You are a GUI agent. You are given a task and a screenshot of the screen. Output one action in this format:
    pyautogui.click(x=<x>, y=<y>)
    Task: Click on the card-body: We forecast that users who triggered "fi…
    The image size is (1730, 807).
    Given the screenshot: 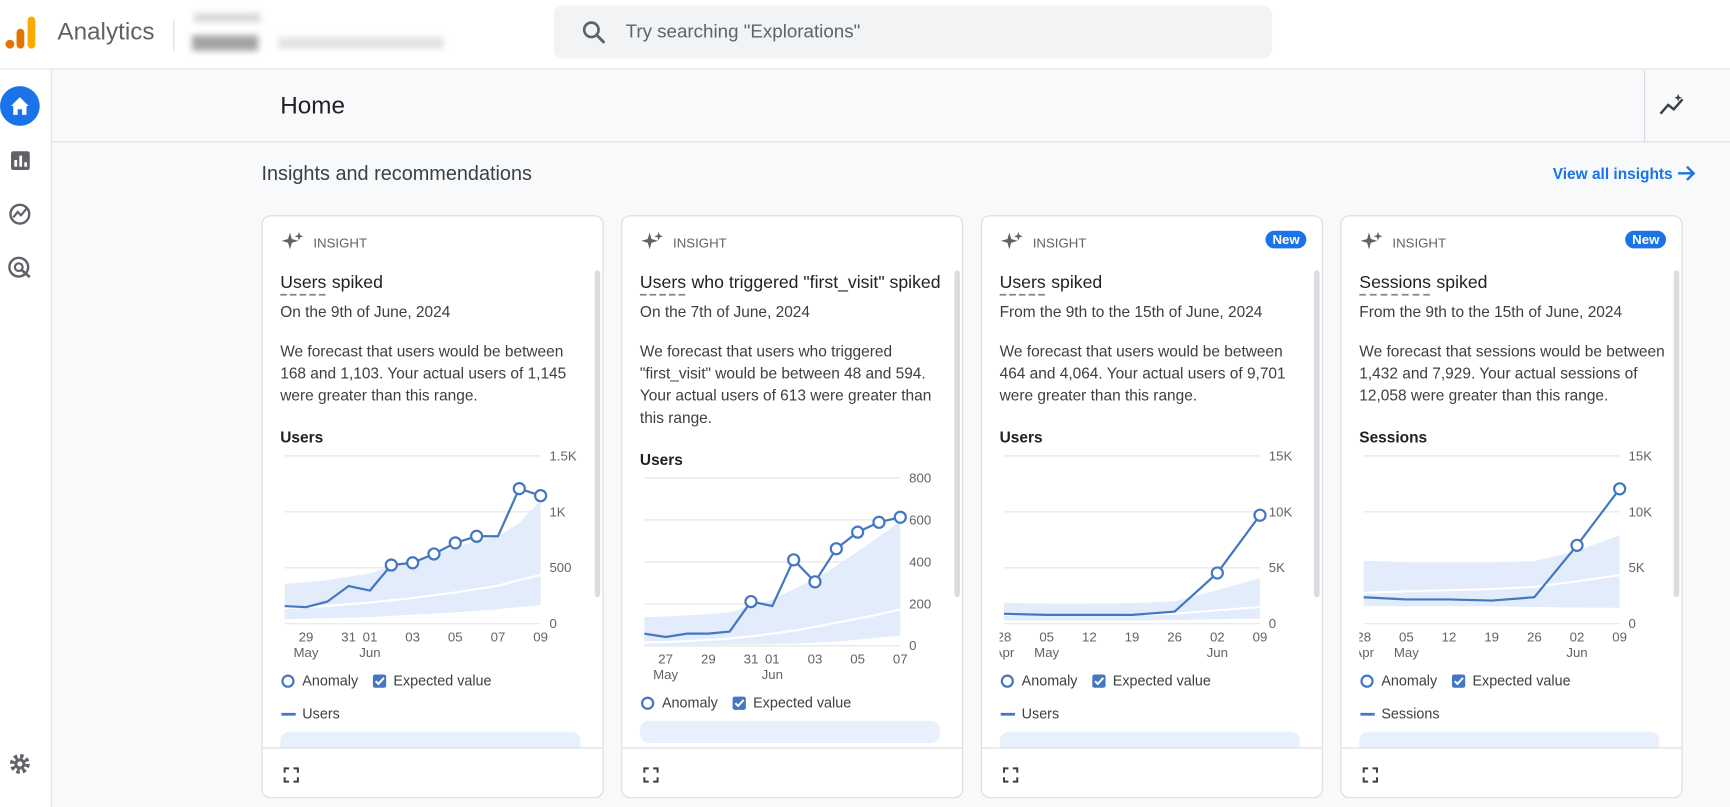 What is the action you would take?
    pyautogui.click(x=785, y=384)
    